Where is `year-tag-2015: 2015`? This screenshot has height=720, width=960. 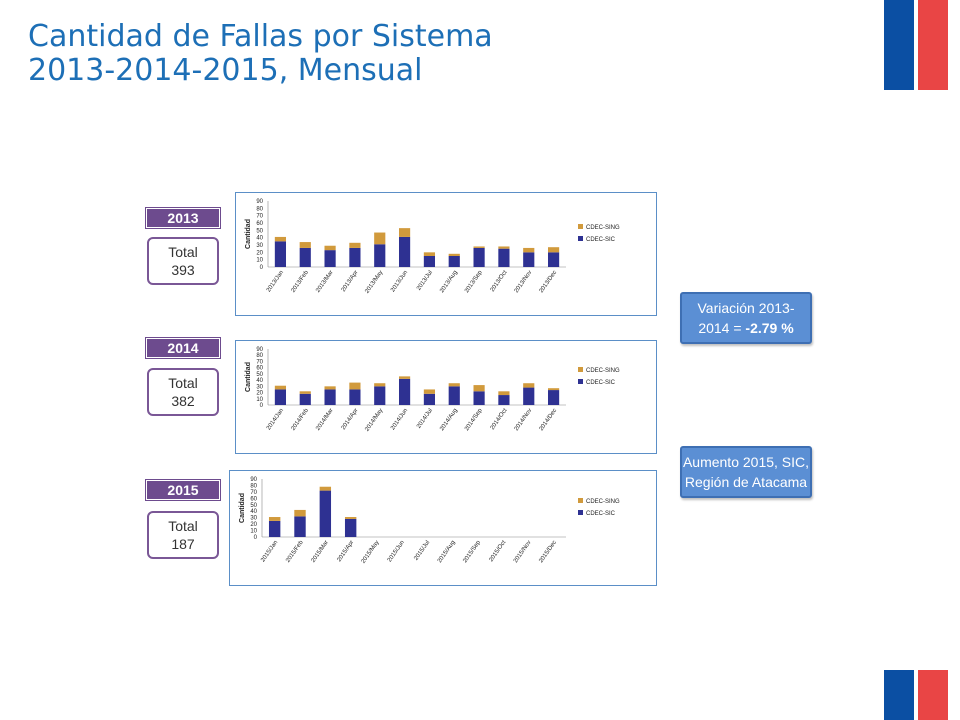
year-tag-2015: 2015 is located at coordinates (183, 490).